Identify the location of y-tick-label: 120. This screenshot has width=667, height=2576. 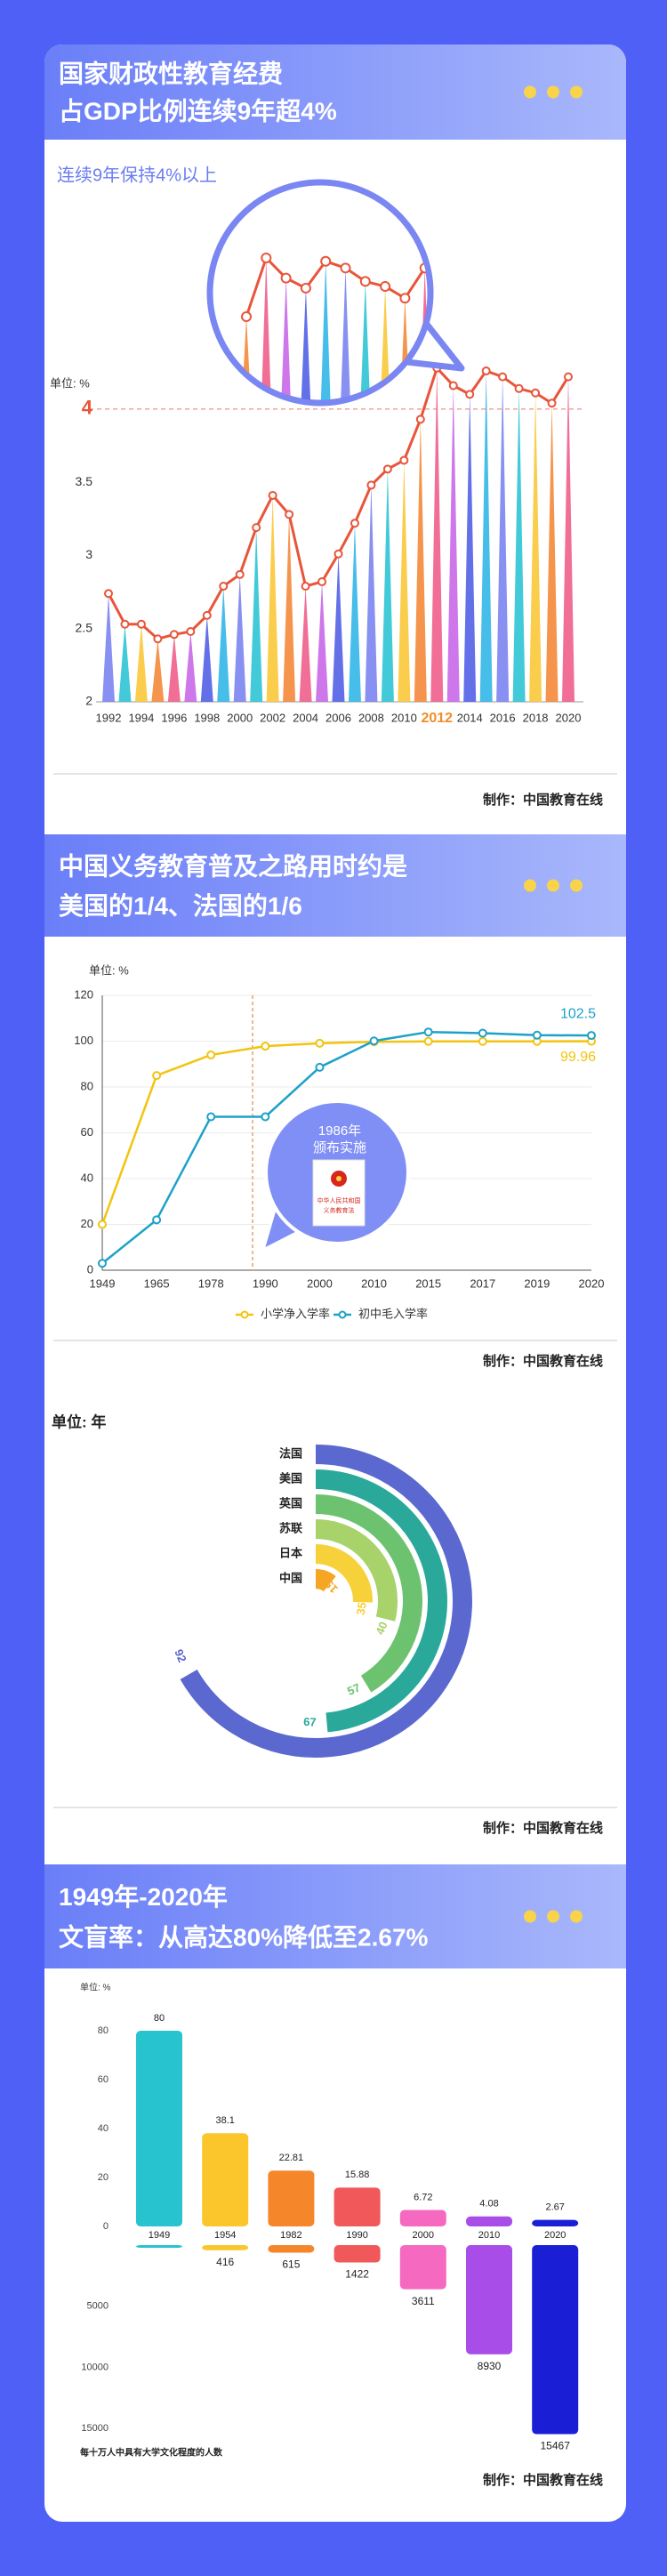
(83, 994).